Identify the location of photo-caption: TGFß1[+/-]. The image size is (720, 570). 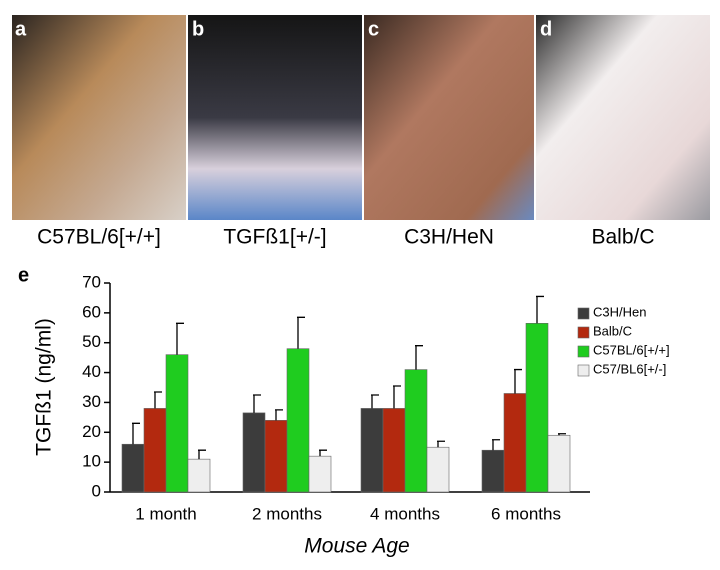
(274, 237).